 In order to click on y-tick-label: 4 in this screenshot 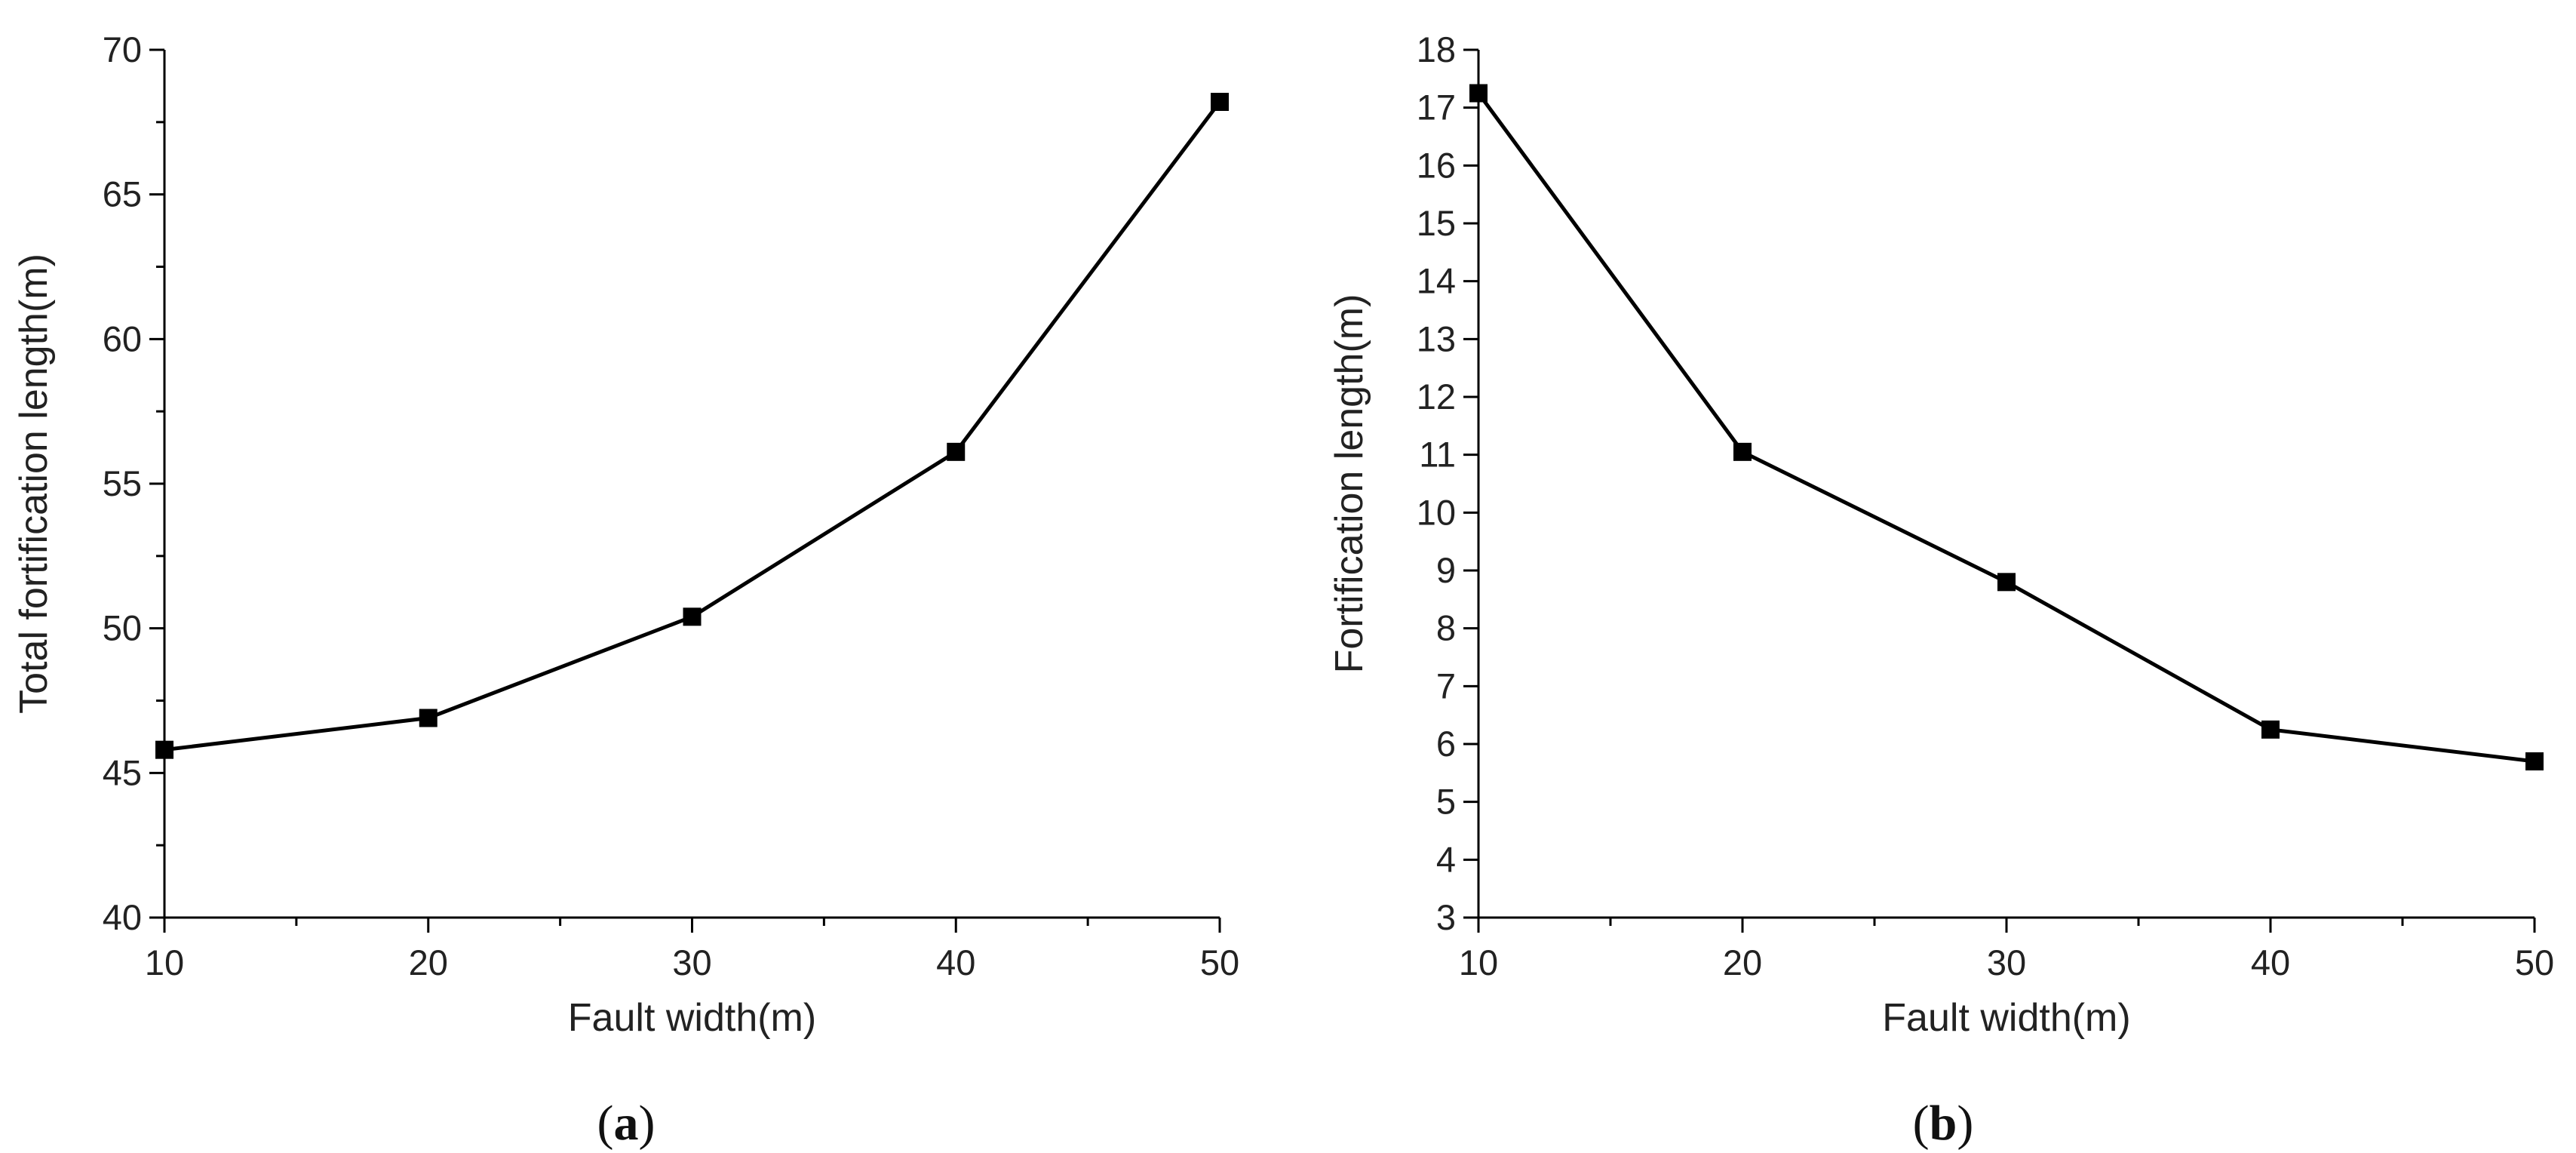, I will do `click(1446, 859)`.